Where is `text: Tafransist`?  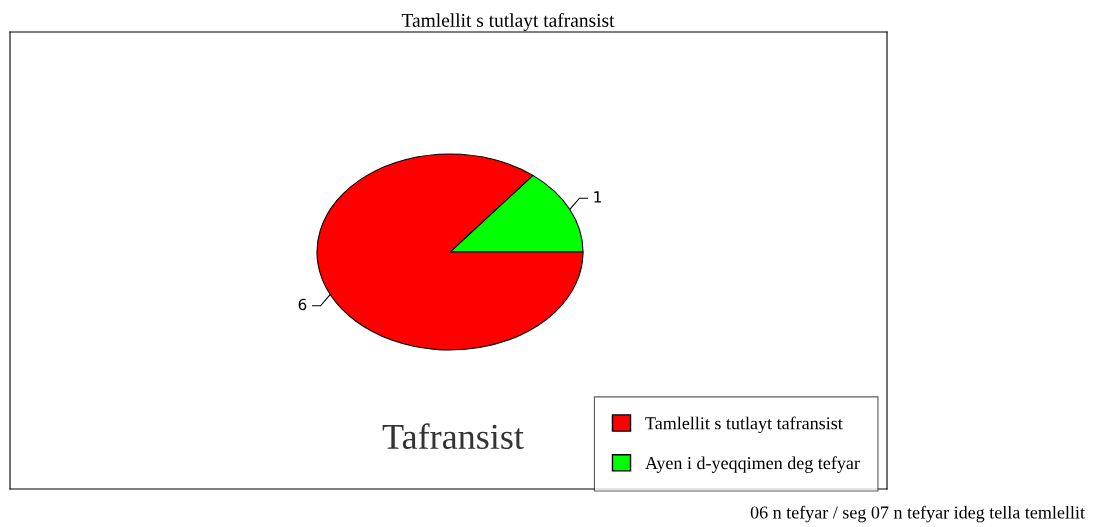
text: Tafransist is located at coordinates (453, 436).